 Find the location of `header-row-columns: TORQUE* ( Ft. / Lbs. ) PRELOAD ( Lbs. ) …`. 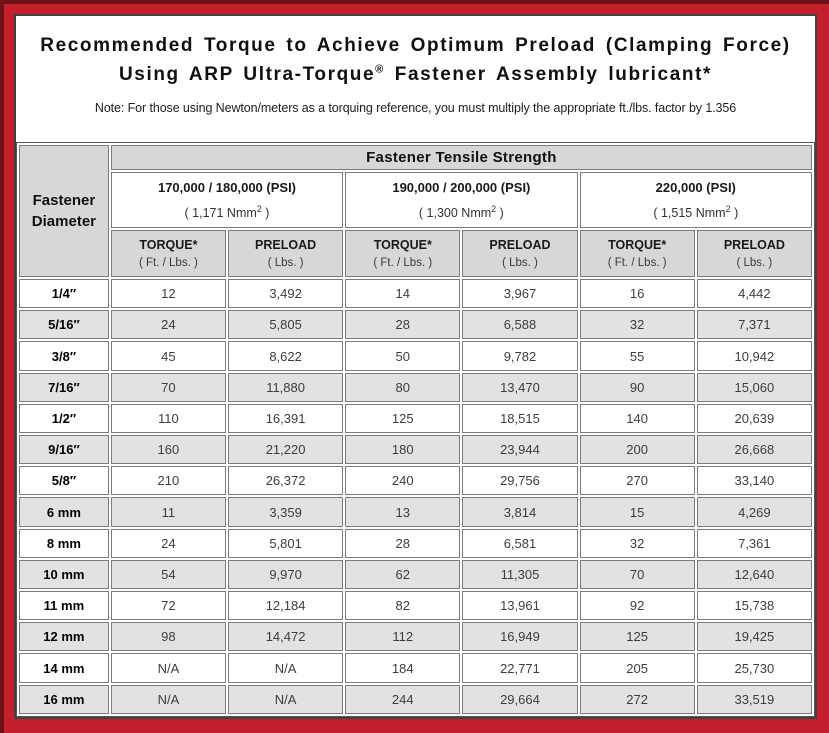

header-row-columns: TORQUE* ( Ft. / Lbs. ) PRELOAD ( Lbs. ) … is located at coordinates (415, 253).